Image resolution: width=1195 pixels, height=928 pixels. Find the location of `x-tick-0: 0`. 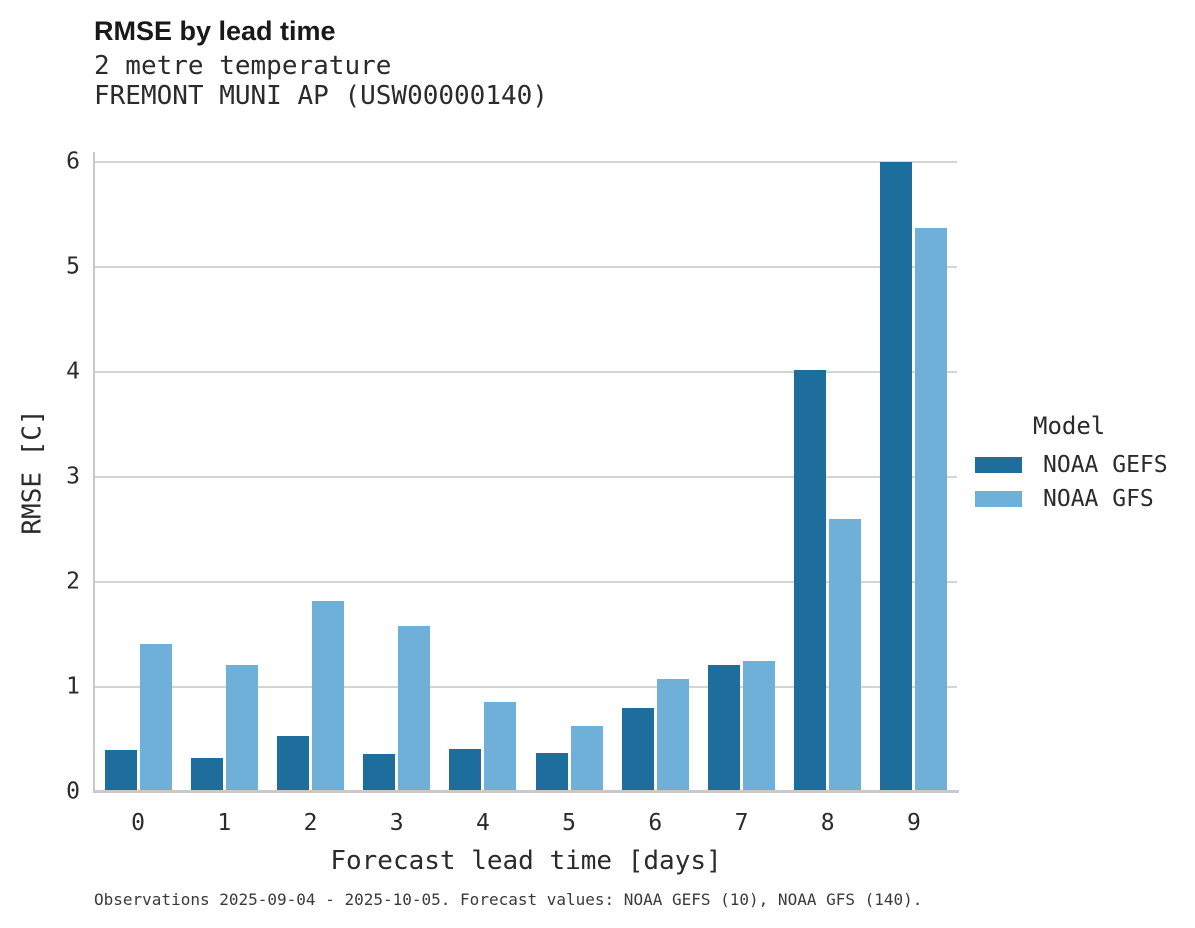

x-tick-0: 0 is located at coordinates (138, 823).